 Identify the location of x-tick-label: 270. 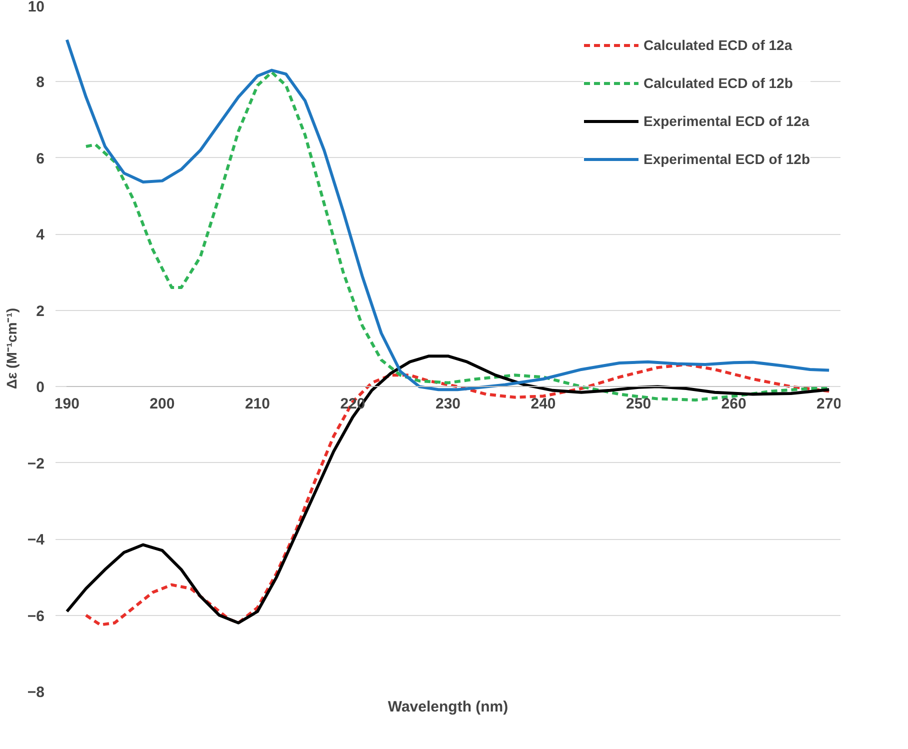
(829, 404).